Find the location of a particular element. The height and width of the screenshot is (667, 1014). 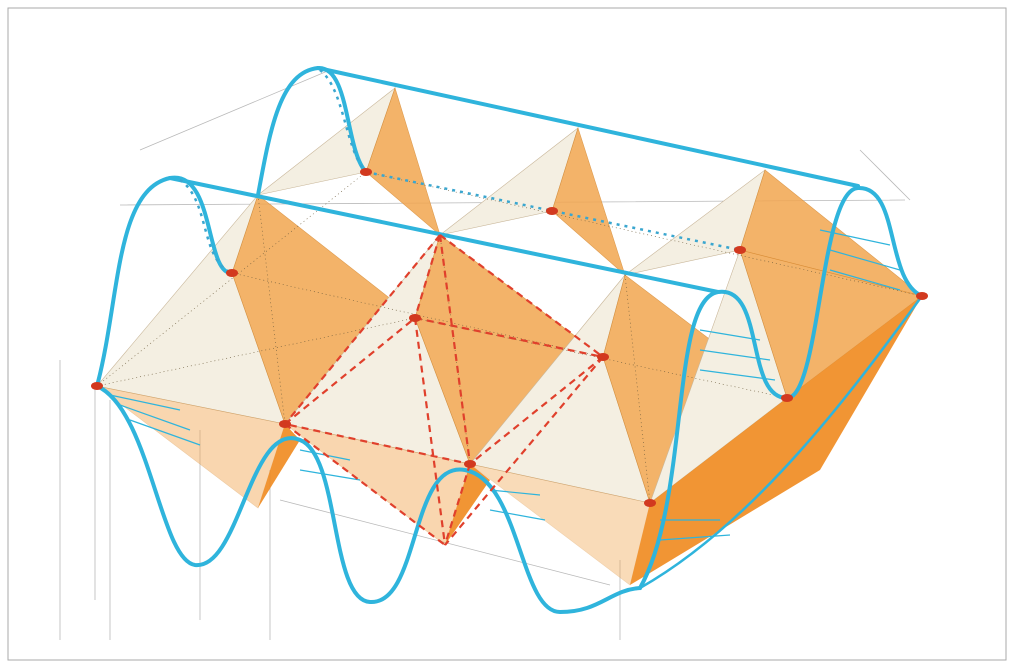

back-ridge is located at coordinates (588, 127).